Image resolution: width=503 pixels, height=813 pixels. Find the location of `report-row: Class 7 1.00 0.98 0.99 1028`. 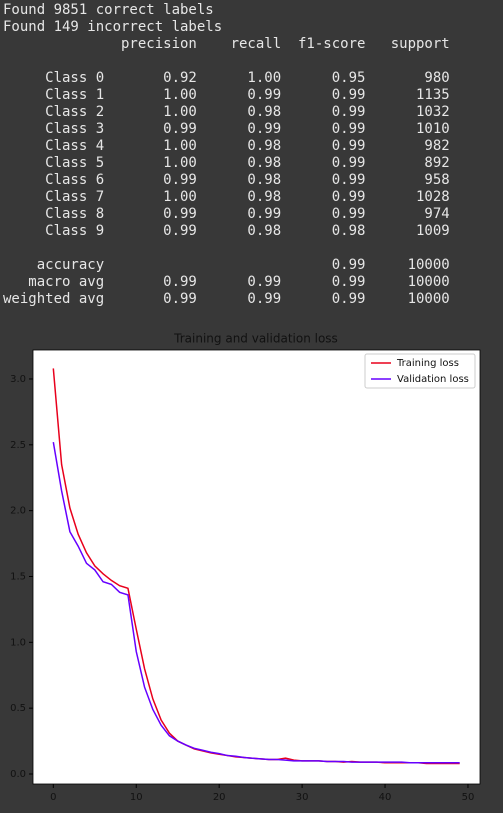

report-row: Class 7 1.00 0.98 0.99 1028 is located at coordinates (226, 197).